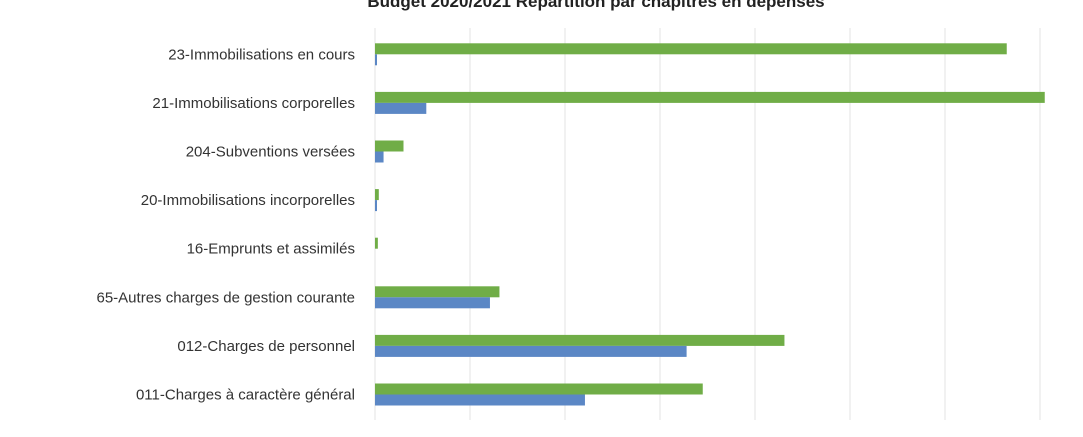 The height and width of the screenshot is (437, 1083). I want to click on category-label: 65-Autres charges de gestion courante, so click(226, 297).